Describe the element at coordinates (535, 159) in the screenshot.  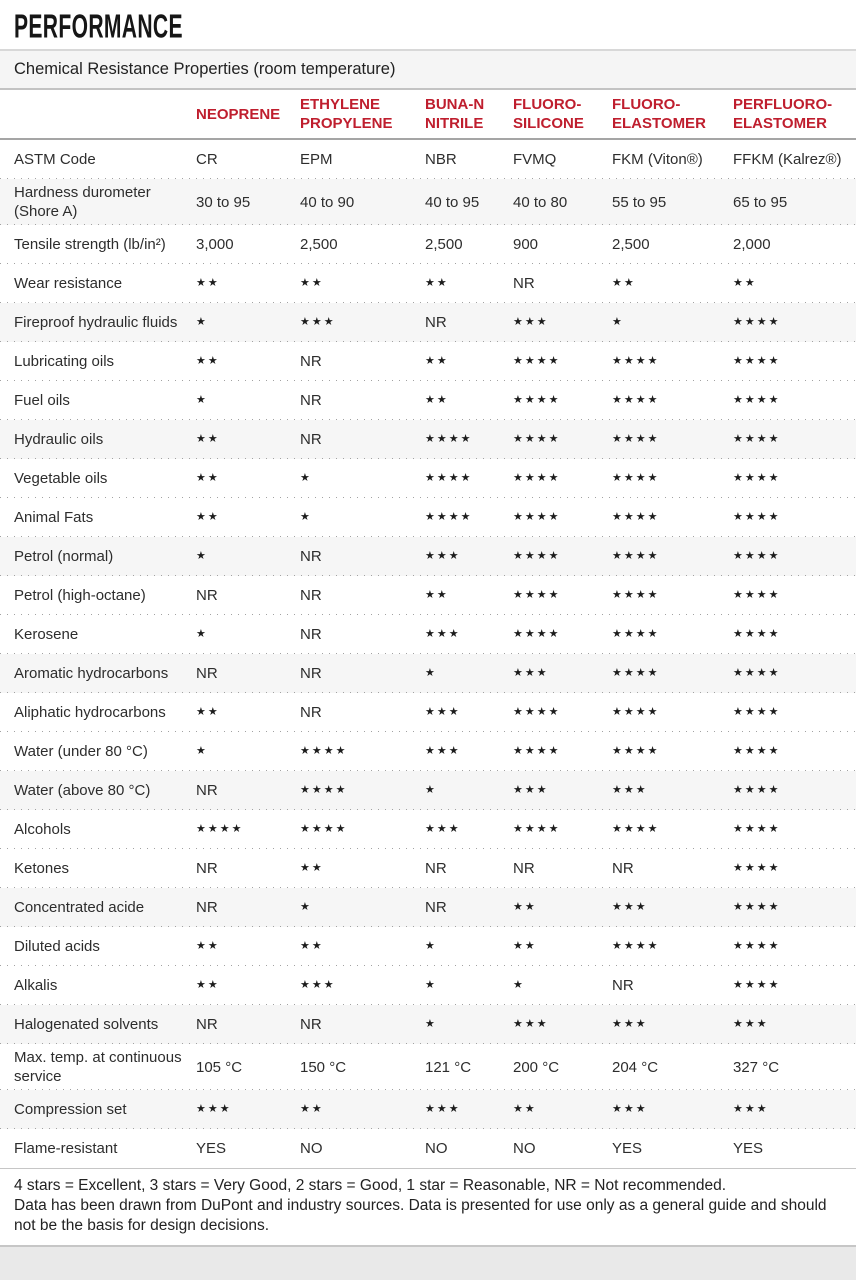
I see `cell: FVMQ` at that location.